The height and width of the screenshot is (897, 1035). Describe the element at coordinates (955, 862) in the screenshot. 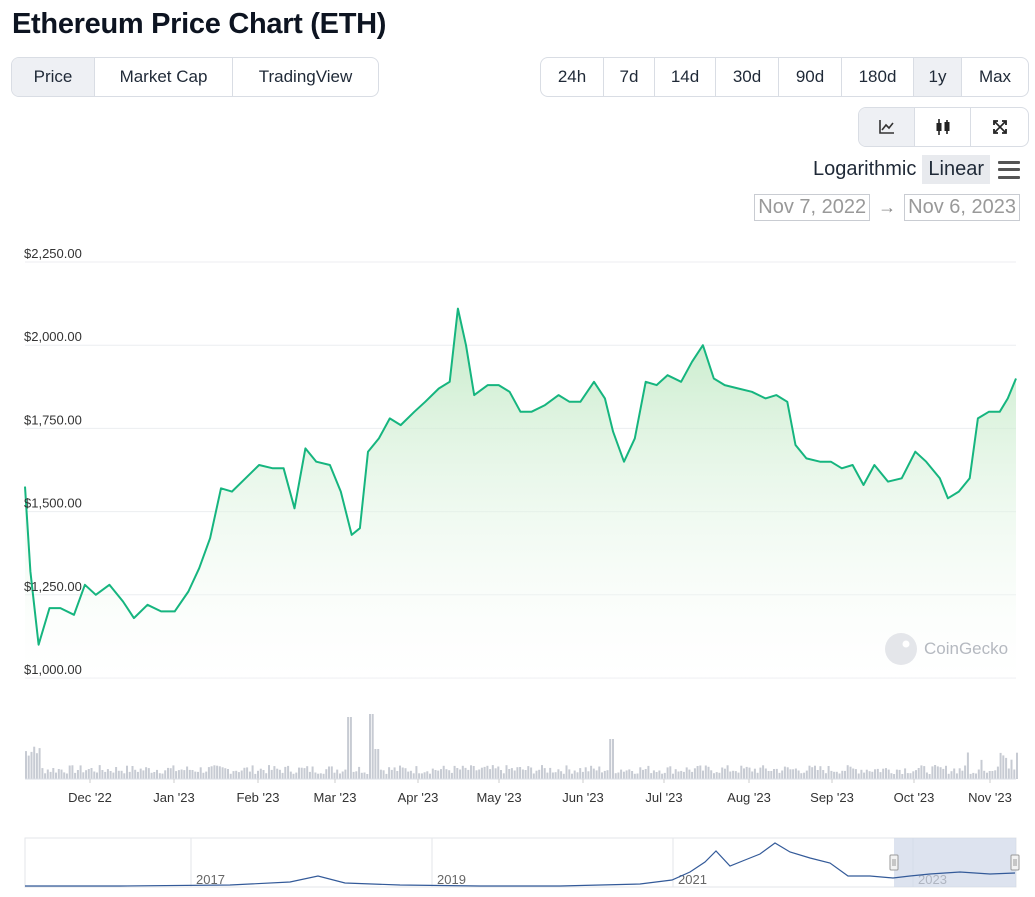

I see `navigator-selection` at that location.